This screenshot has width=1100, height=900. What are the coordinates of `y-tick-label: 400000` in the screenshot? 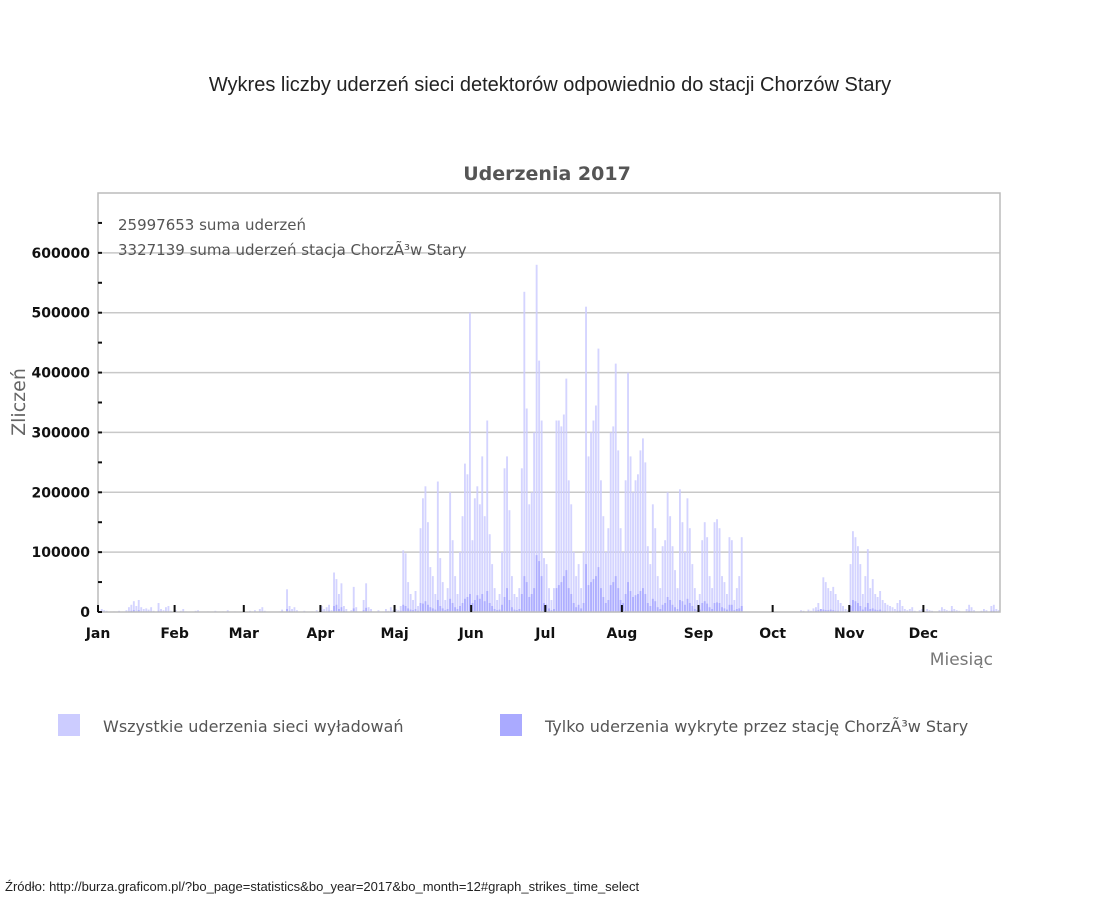 It's located at (61, 374).